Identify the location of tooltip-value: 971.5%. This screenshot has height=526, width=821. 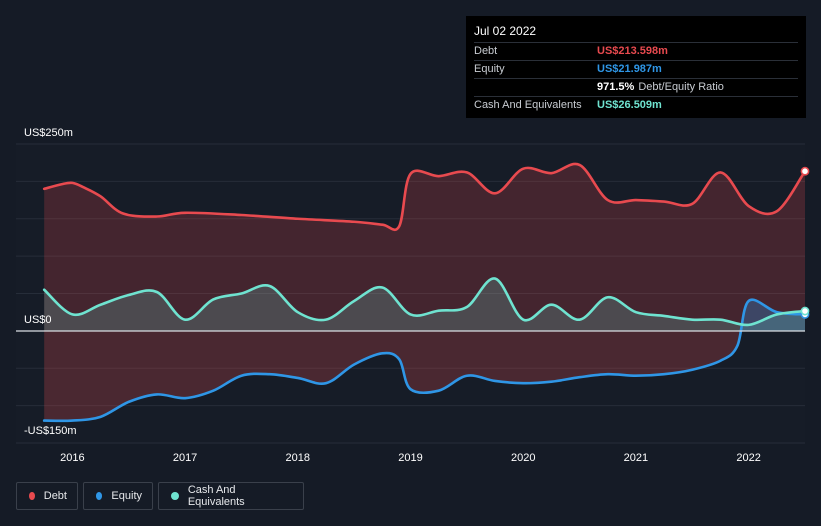
(616, 87).